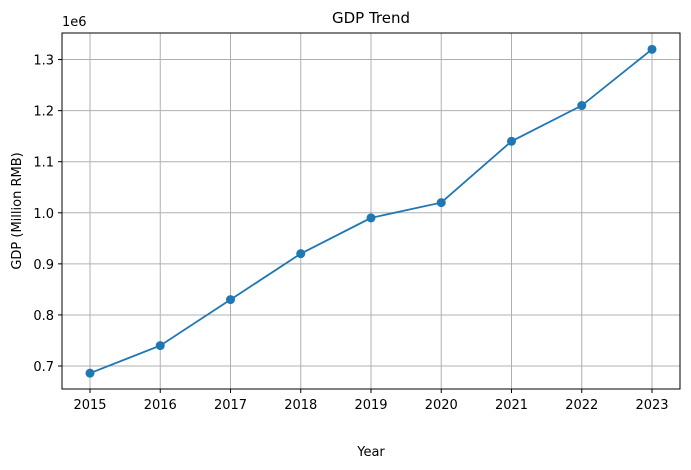 The height and width of the screenshot is (470, 691). What do you see at coordinates (300, 405) in the screenshot?
I see `x-tick-label: 2018` at bounding box center [300, 405].